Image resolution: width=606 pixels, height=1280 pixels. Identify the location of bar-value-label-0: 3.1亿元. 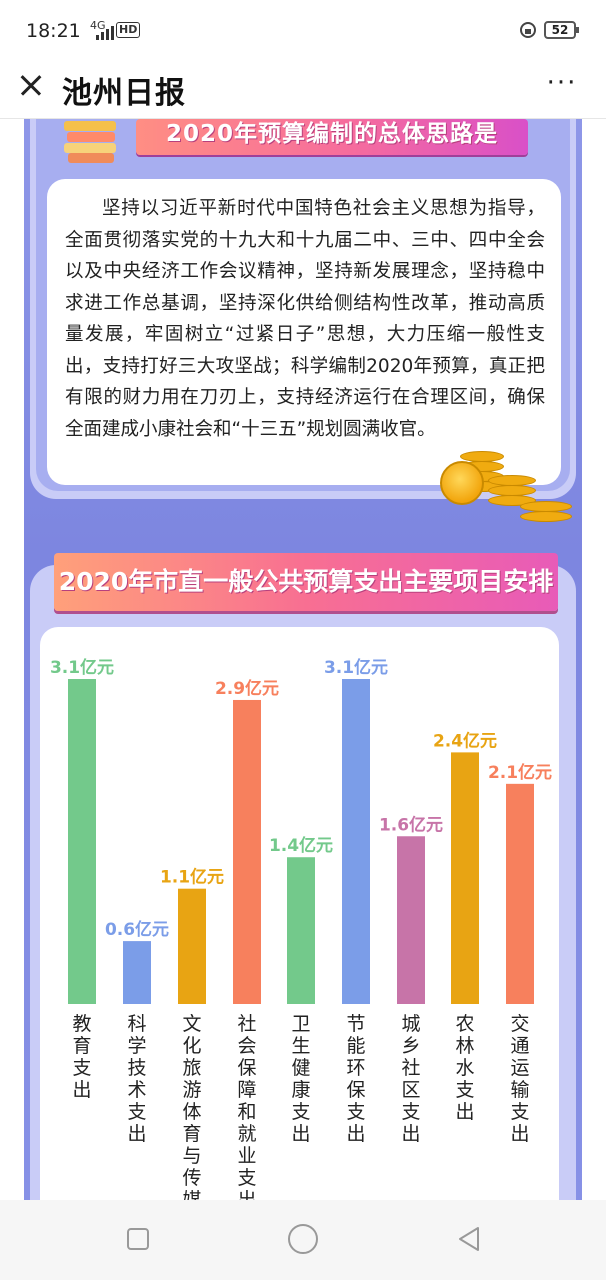
(82, 667).